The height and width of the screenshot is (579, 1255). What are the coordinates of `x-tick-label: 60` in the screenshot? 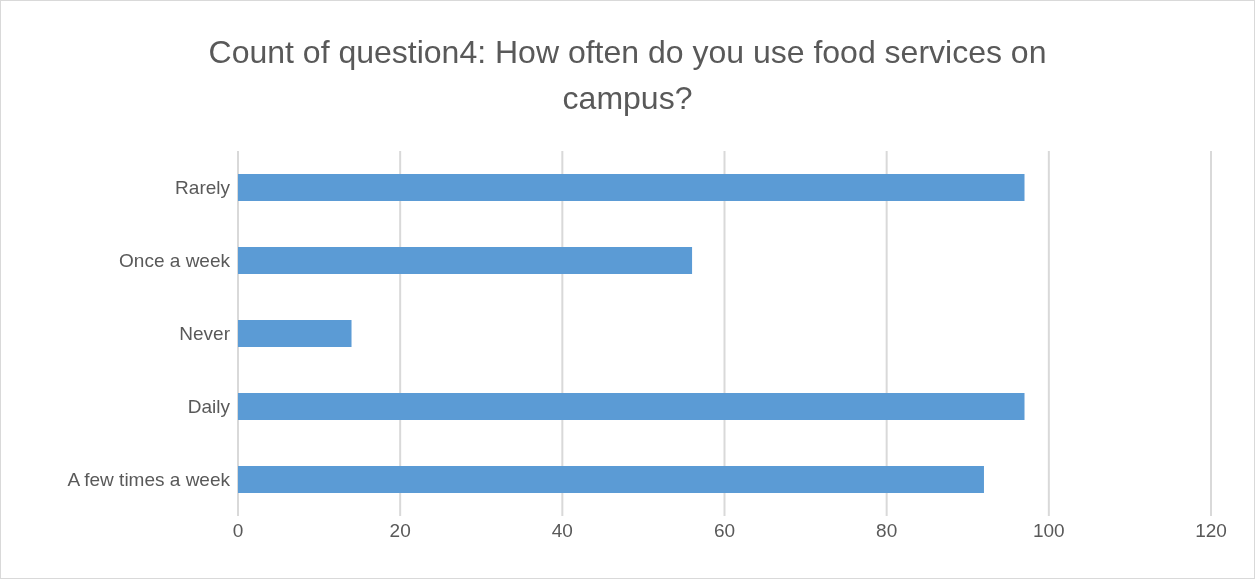 It's located at (724, 531).